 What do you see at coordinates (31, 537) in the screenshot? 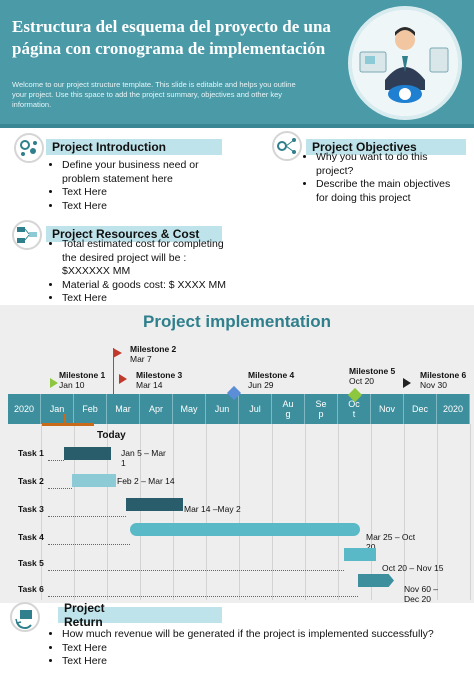
I see `task-4-label: Task 4` at bounding box center [31, 537].